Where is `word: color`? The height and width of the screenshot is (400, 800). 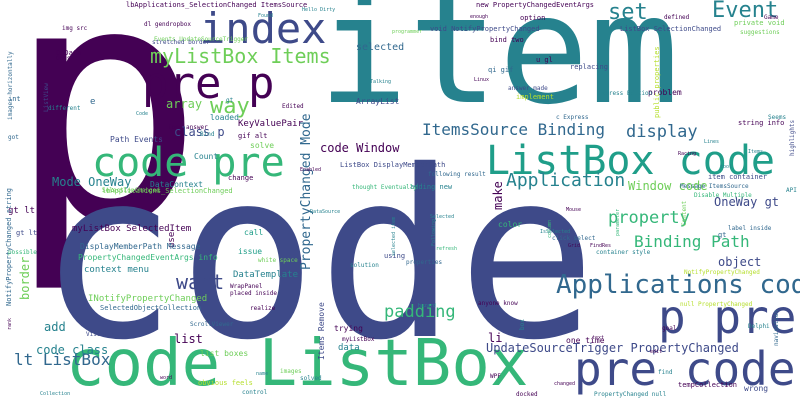
word: color is located at coordinates (510, 224).